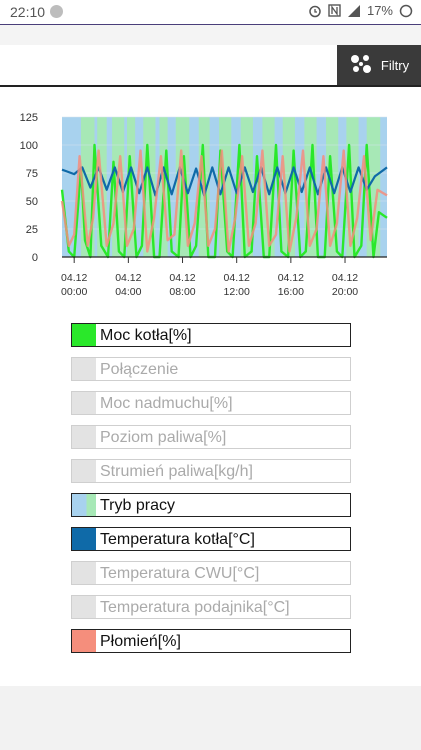  I want to click on status-bar: 22:10 17%, so click(210, 12).